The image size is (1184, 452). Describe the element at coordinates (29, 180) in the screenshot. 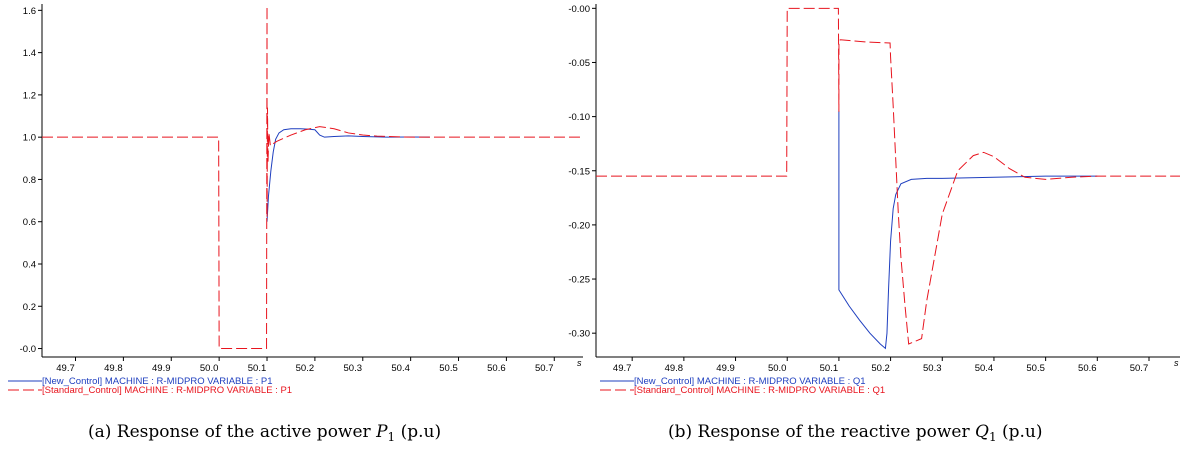

I see `y-tick-label: 0.8` at that location.